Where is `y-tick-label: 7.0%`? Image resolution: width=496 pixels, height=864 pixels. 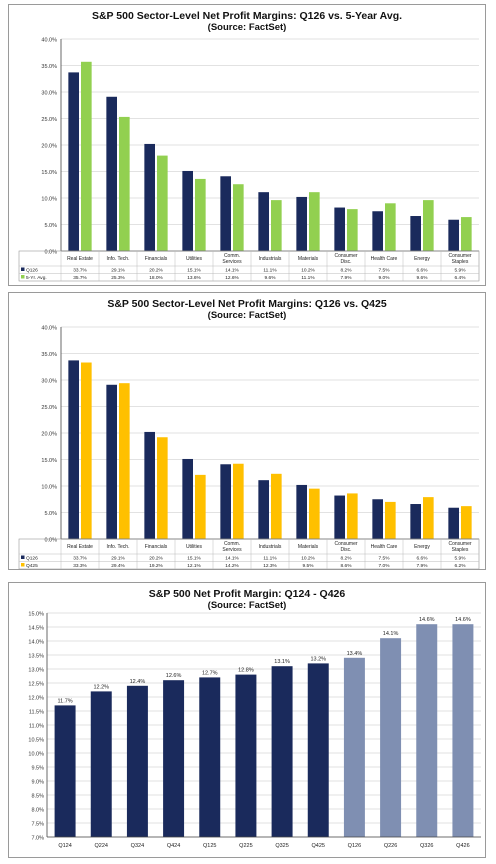
y-tick-label: 7.0% is located at coordinates (37, 839).